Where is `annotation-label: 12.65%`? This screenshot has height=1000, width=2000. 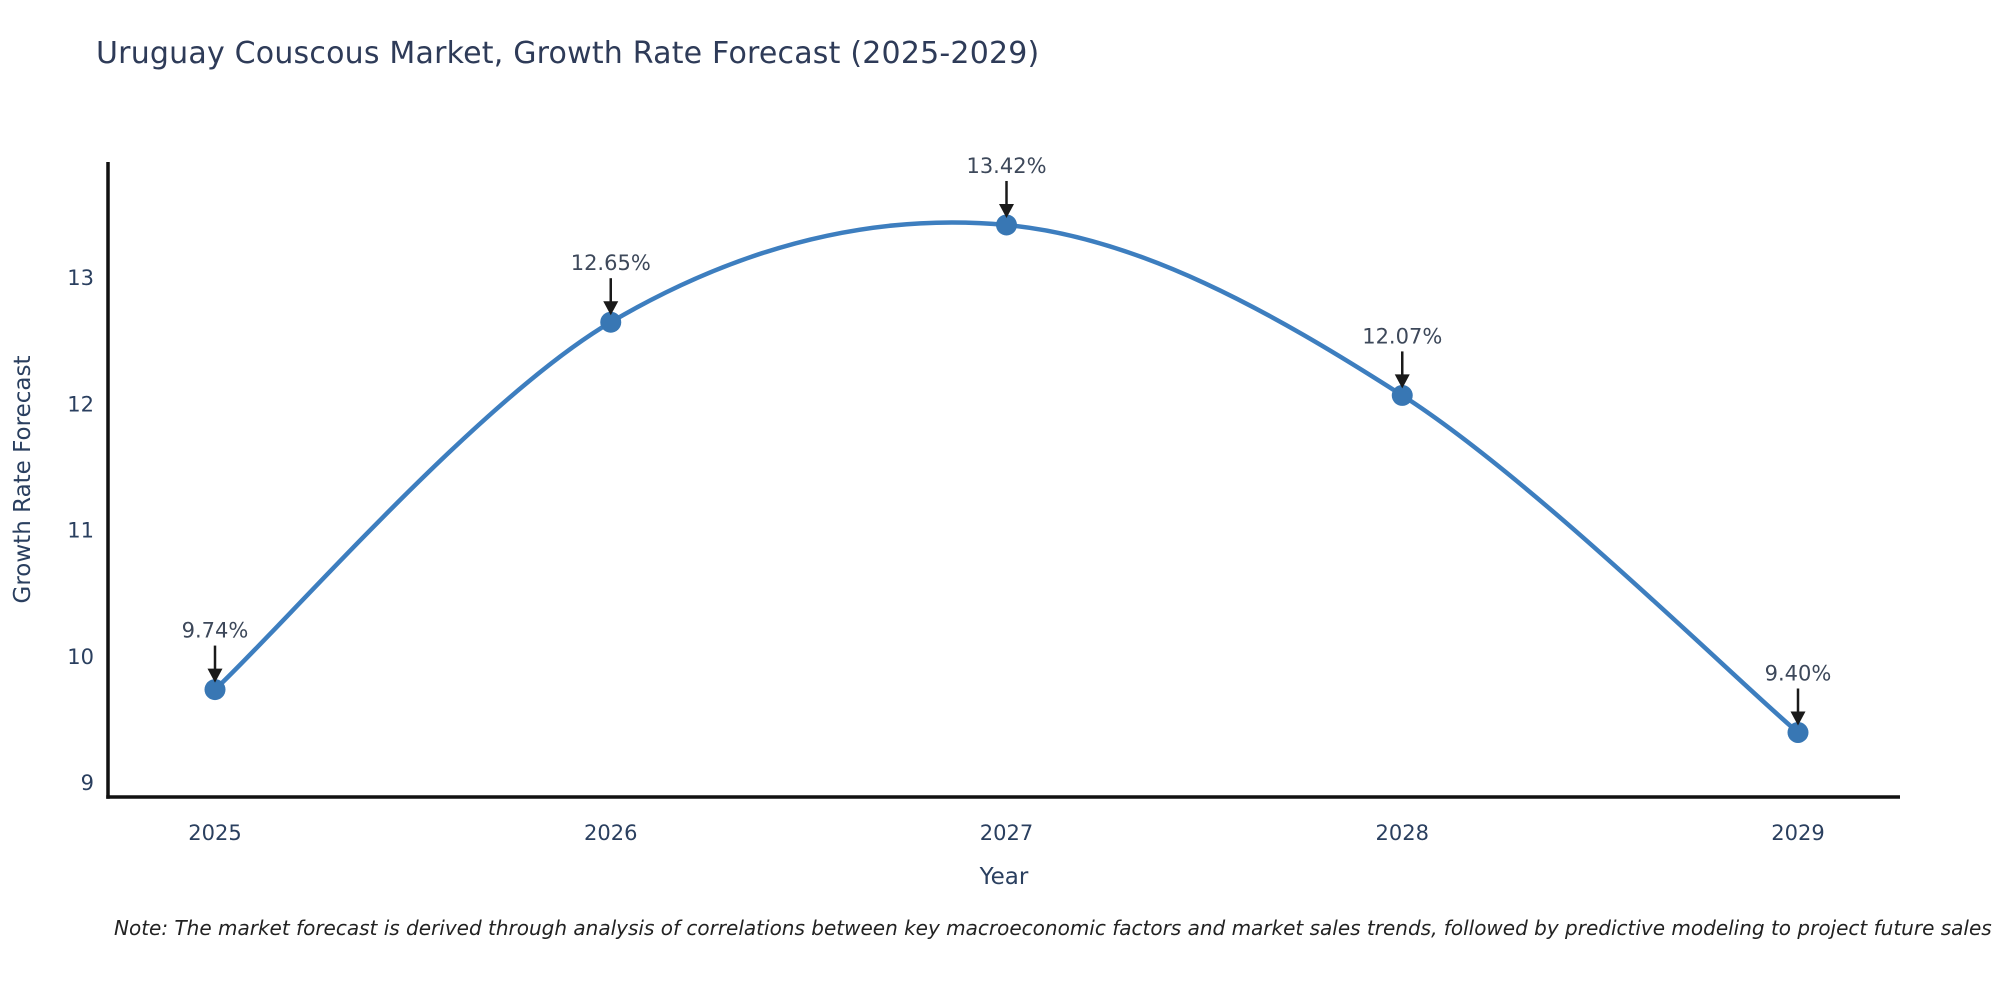 annotation-label: 12.65% is located at coordinates (611, 263).